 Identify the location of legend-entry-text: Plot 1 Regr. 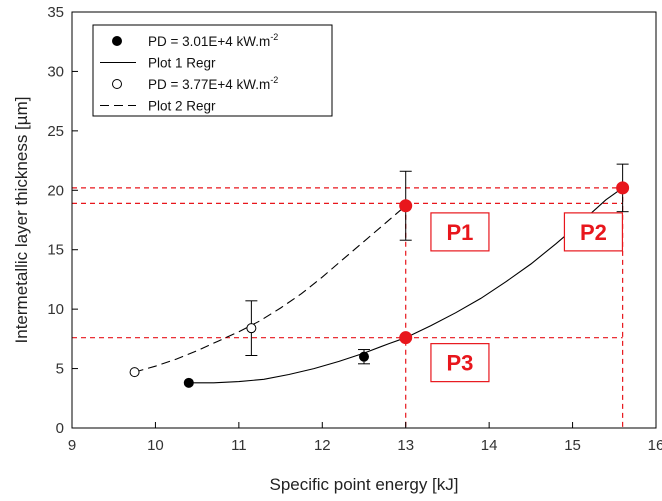
(182, 63).